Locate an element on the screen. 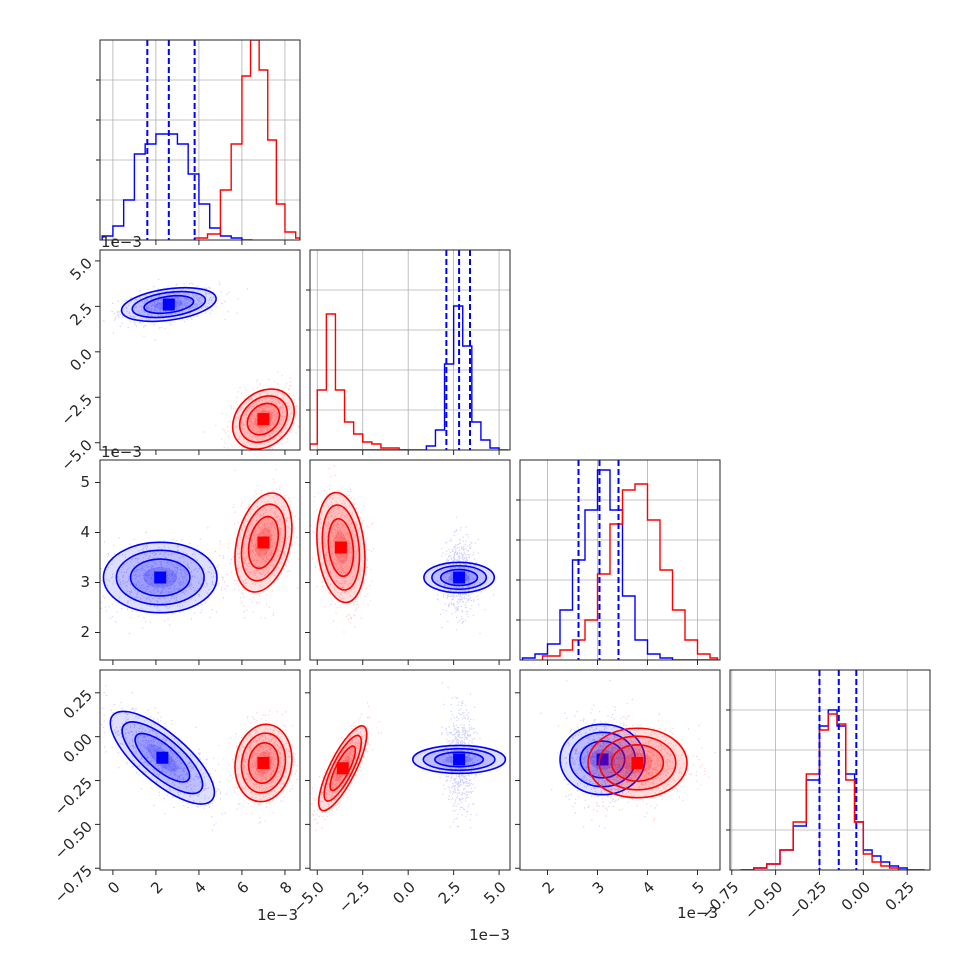 Image resolution: width=970 pixels, height=970 pixels. y-ticklabel-1-2: 0.0 is located at coordinates (81, 360).